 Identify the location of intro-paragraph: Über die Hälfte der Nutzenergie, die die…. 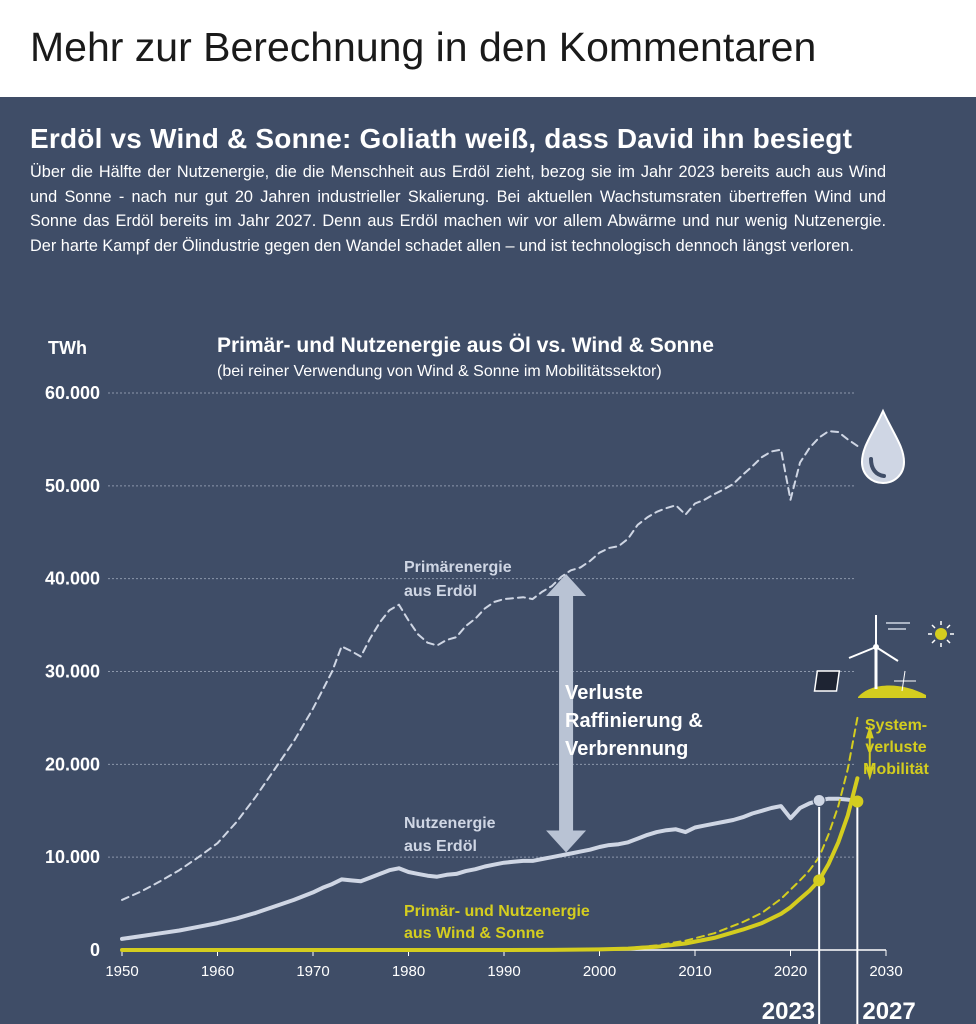
(458, 209).